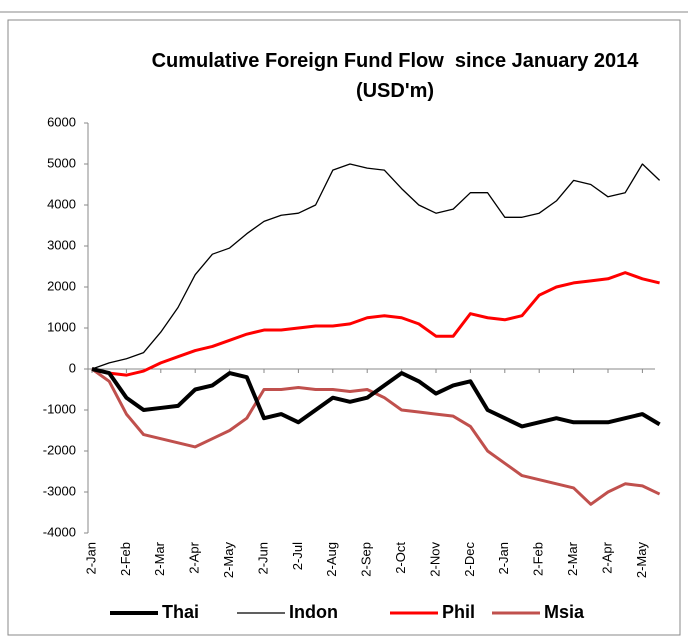  Describe the element at coordinates (61, 203) in the screenshot. I see `y-tick-label: 4000` at that location.